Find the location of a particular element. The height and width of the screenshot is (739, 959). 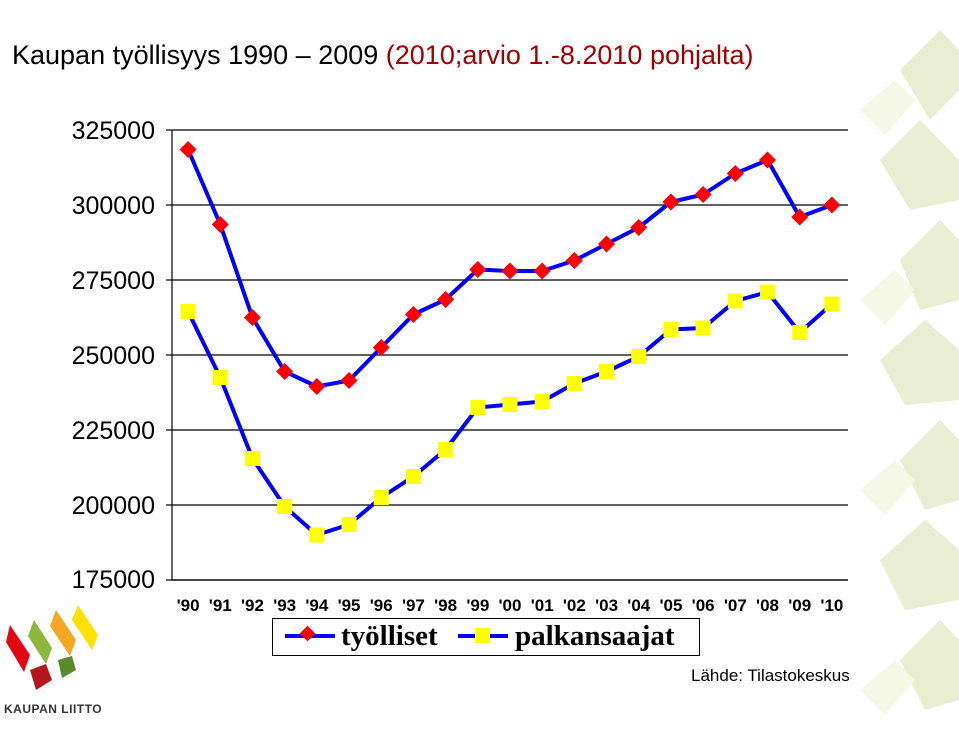

point-palkansaajat-'90 is located at coordinates (188, 311).